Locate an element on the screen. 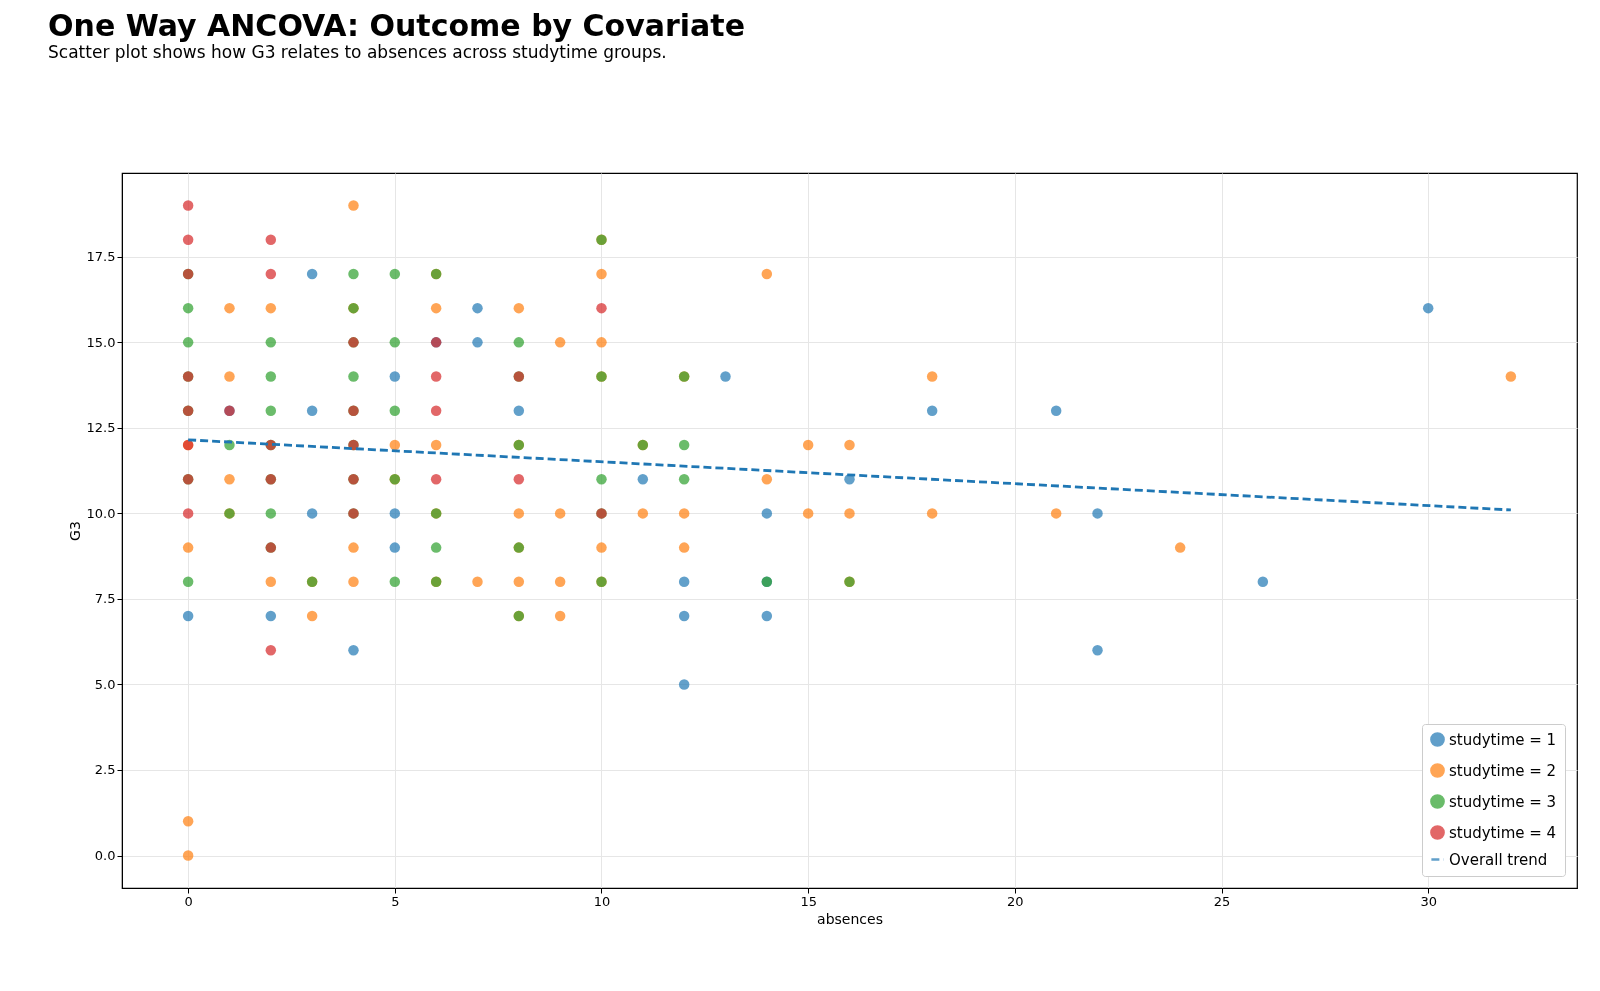 The image size is (1600, 991). y-tick-label: 2.5 is located at coordinates (105, 770).